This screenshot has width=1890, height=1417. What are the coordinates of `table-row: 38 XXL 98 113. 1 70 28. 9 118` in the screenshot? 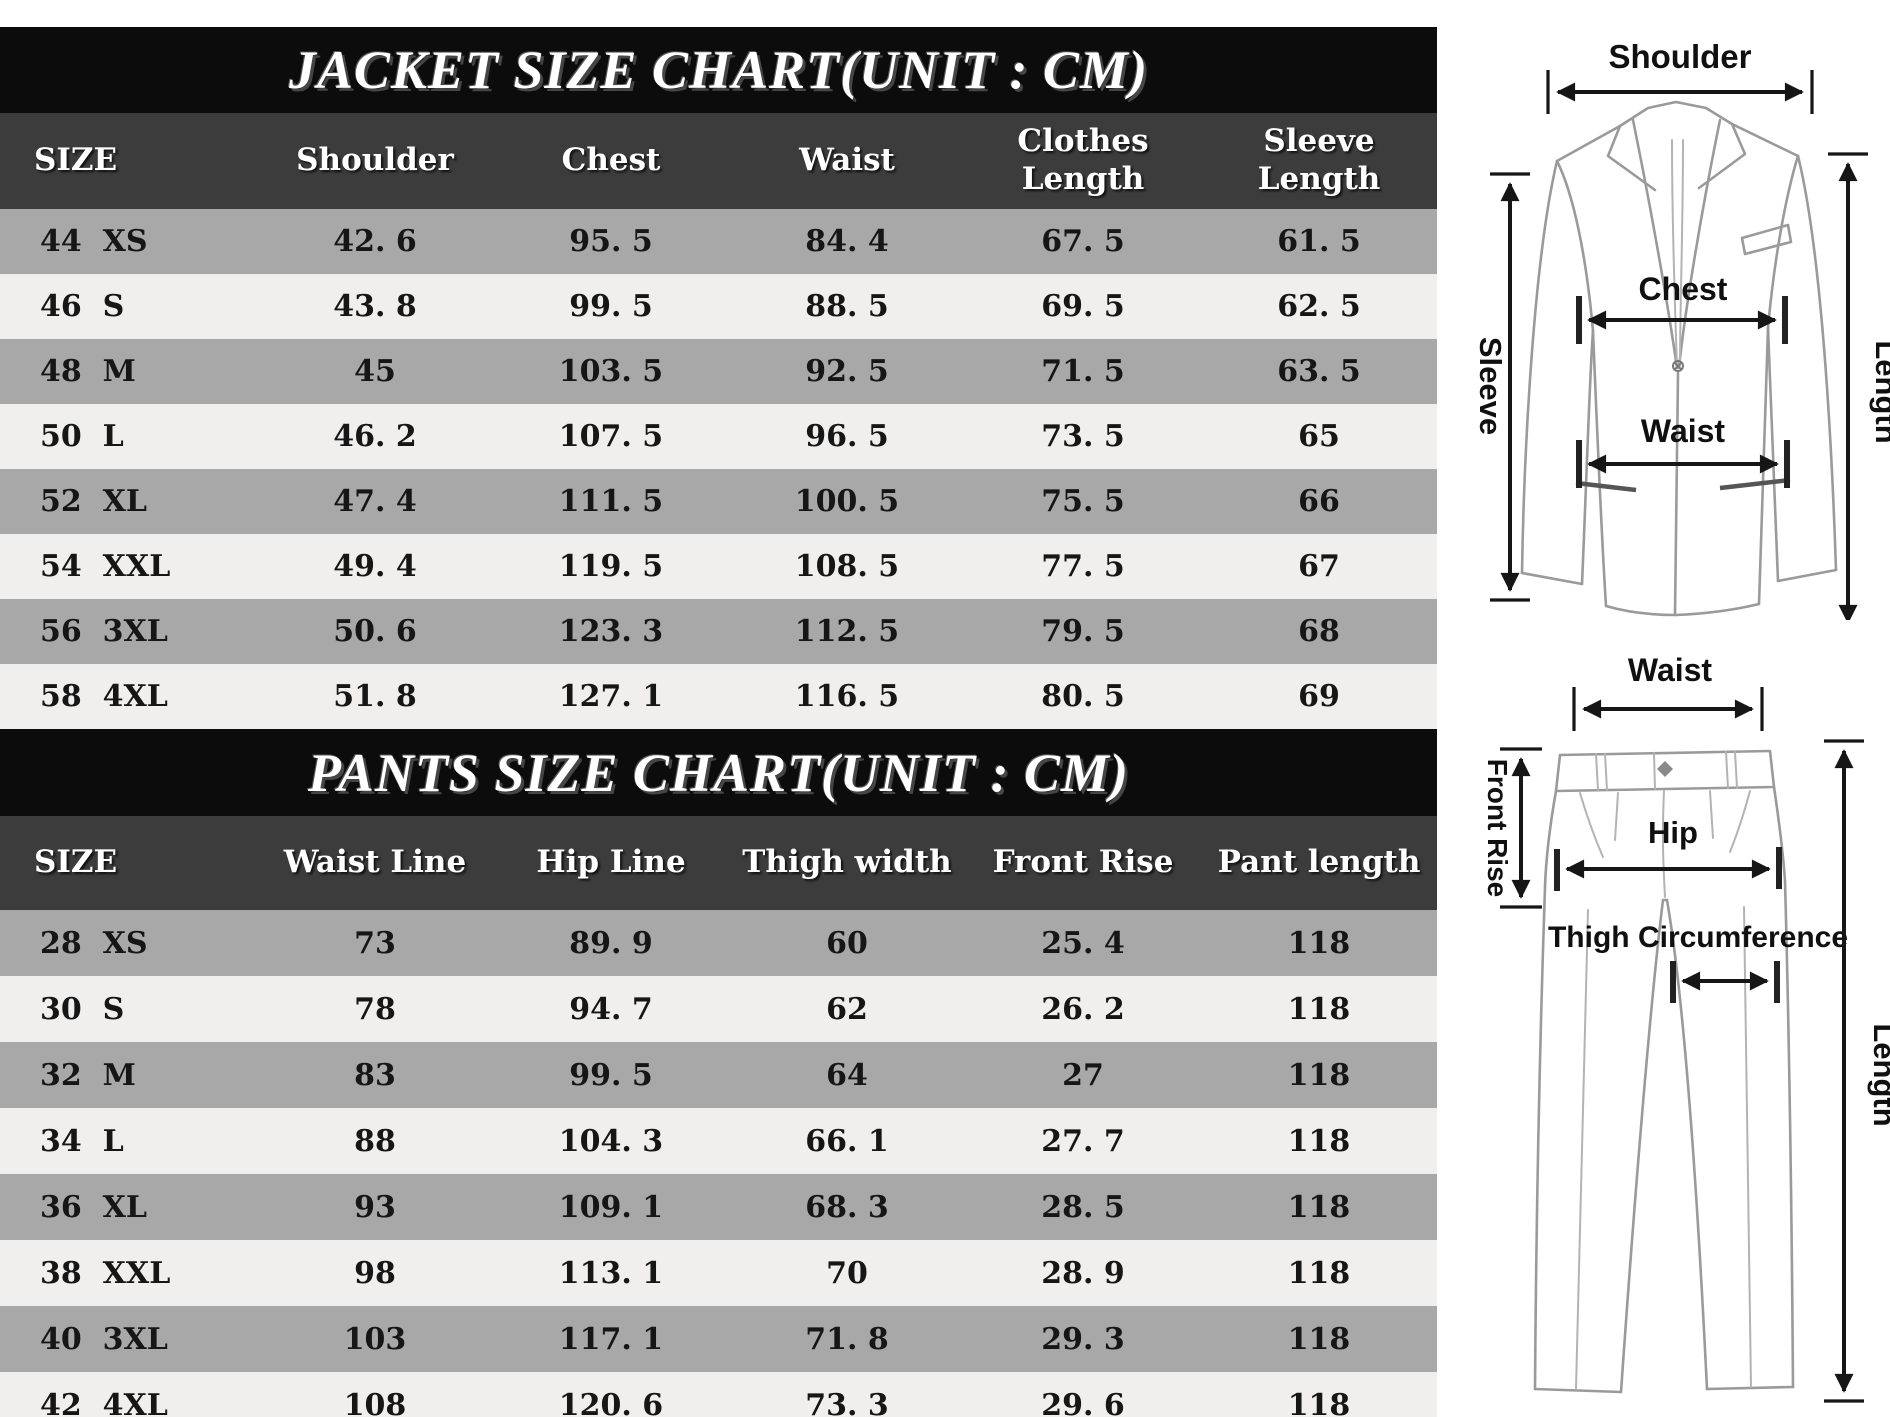 It's located at (718, 1273).